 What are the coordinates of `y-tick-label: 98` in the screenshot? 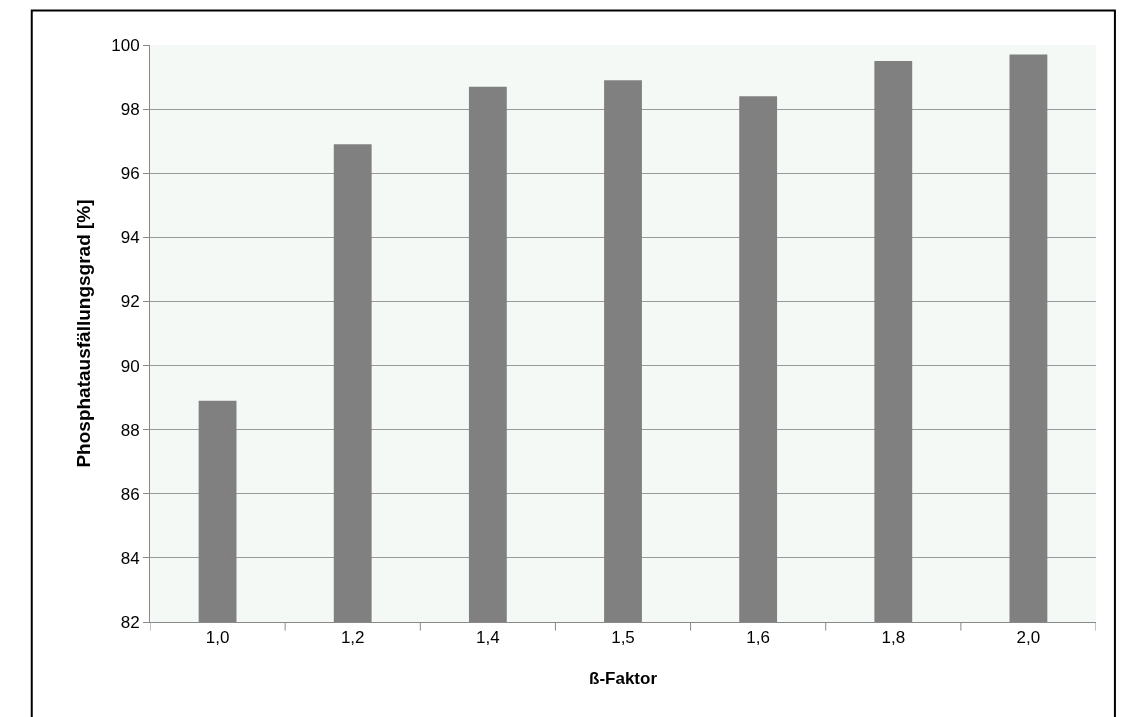 It's located at (130, 110).